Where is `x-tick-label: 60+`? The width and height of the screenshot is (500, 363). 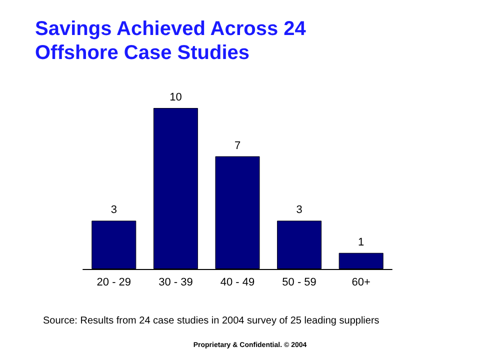
x-tick-label: 60+ is located at coordinates (361, 282).